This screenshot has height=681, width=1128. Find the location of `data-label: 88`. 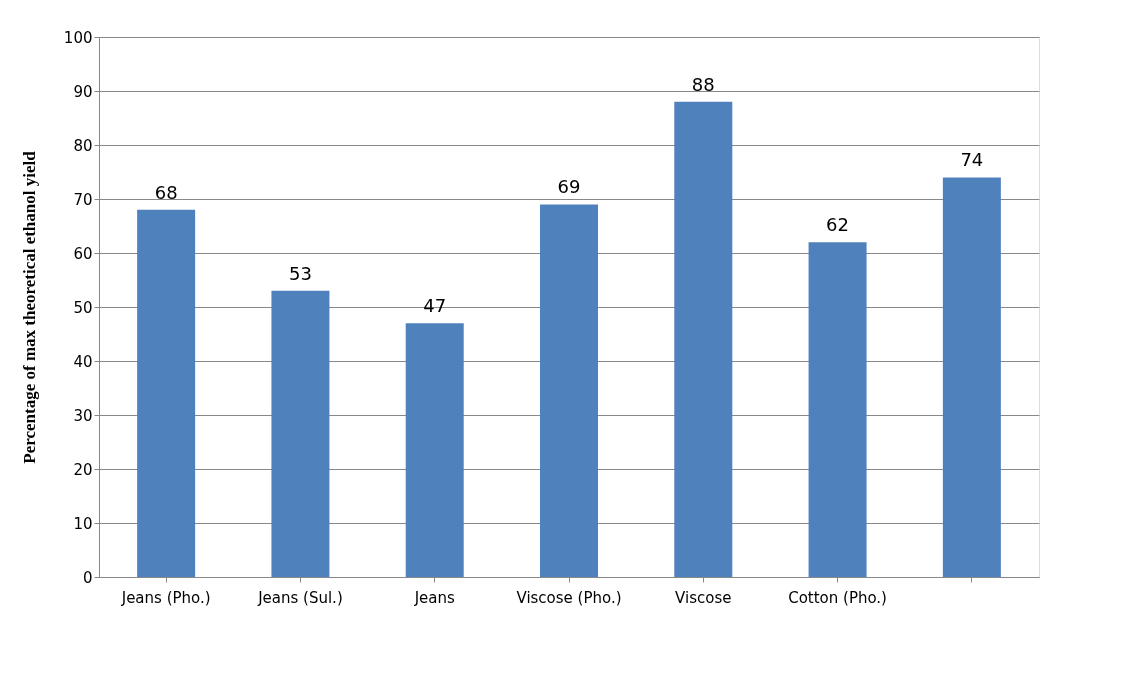

data-label: 88 is located at coordinates (703, 84).